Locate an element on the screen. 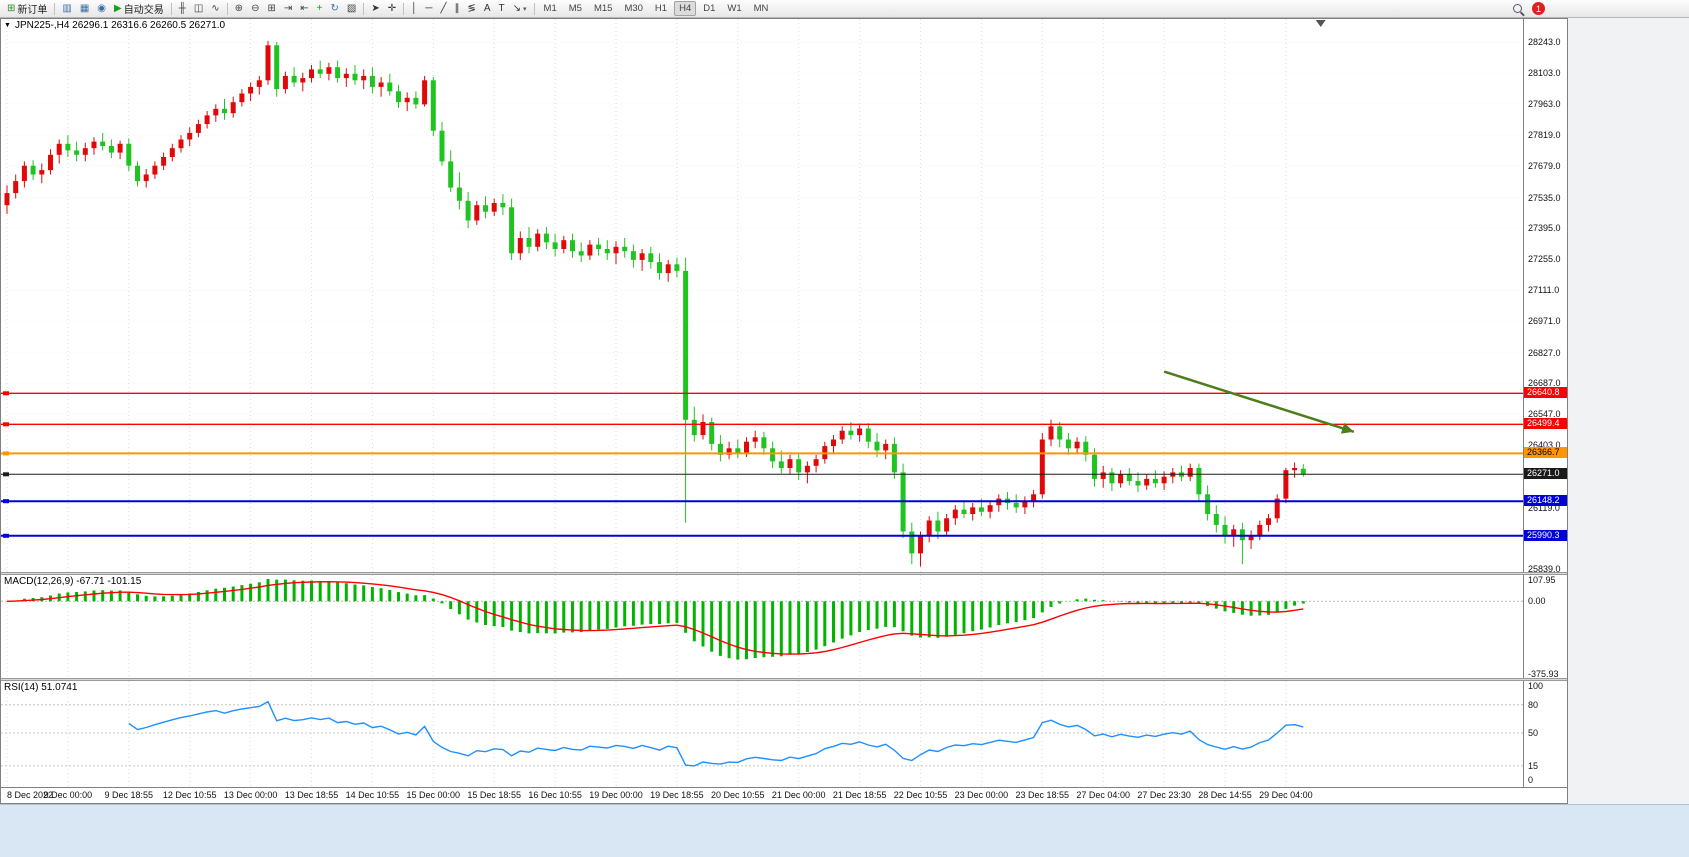 This screenshot has width=1689, height=857. candlestick-chart-button: ◫ is located at coordinates (198, 8).